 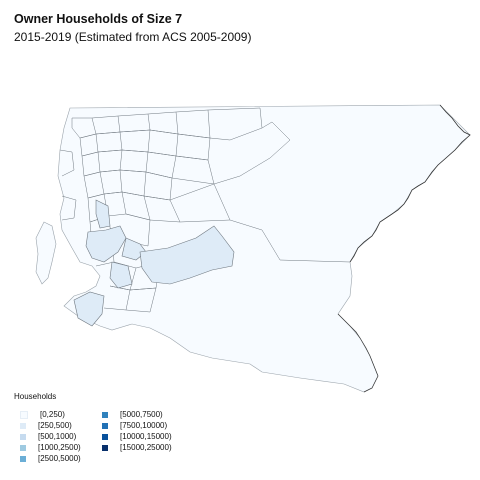 I want to click on legend-label: [1000,2500), so click(x=59, y=447).